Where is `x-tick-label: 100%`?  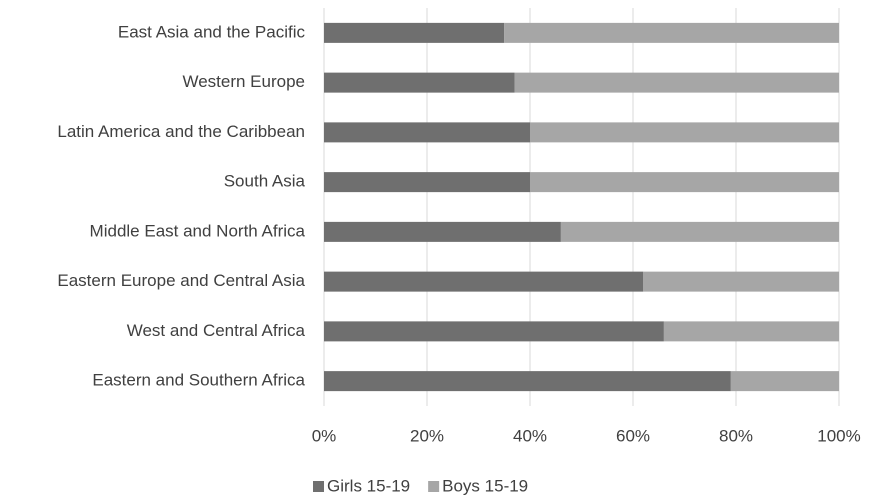 x-tick-label: 100% is located at coordinates (838, 435).